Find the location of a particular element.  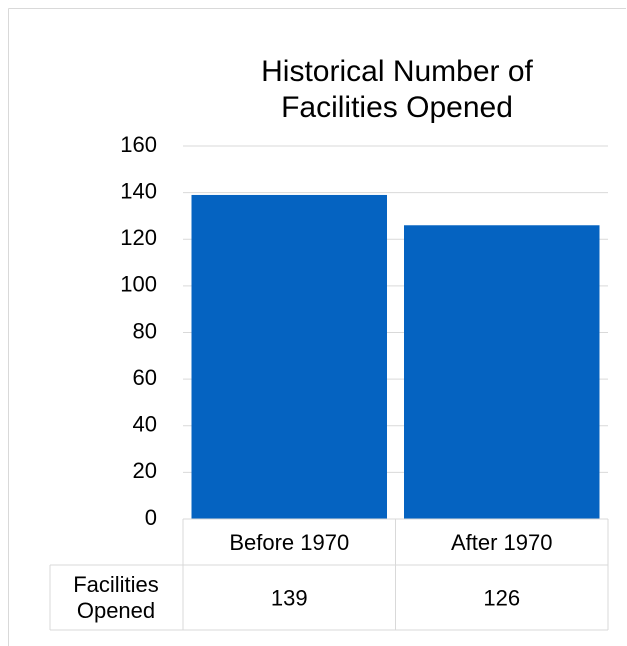

table-row-label: Facilities Opened is located at coordinates (116, 598).